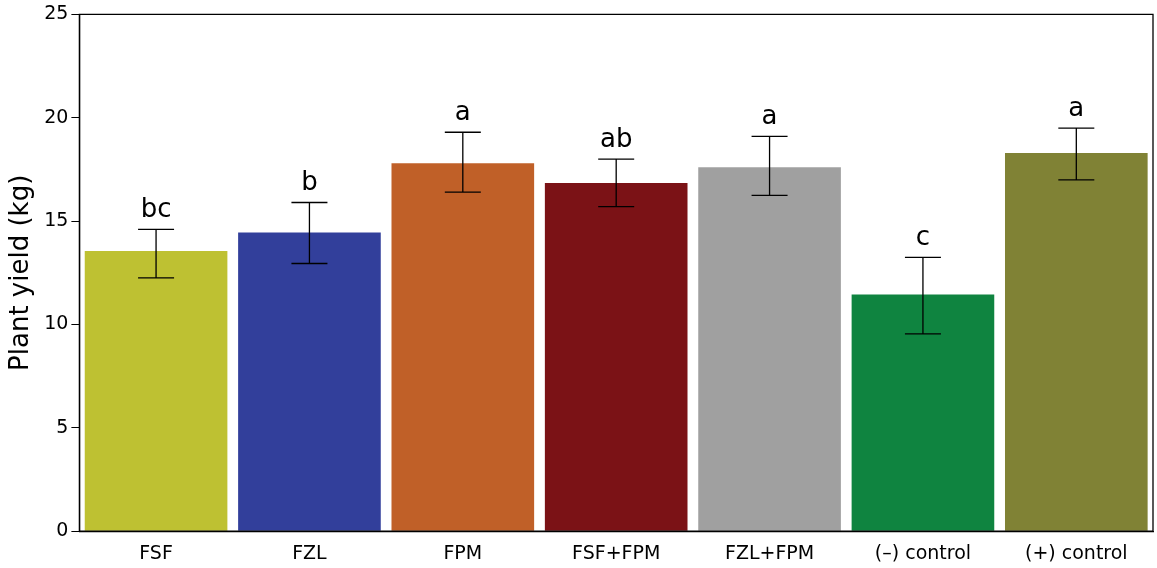  I want to click on x-tick-label: FPM, so click(463, 551).